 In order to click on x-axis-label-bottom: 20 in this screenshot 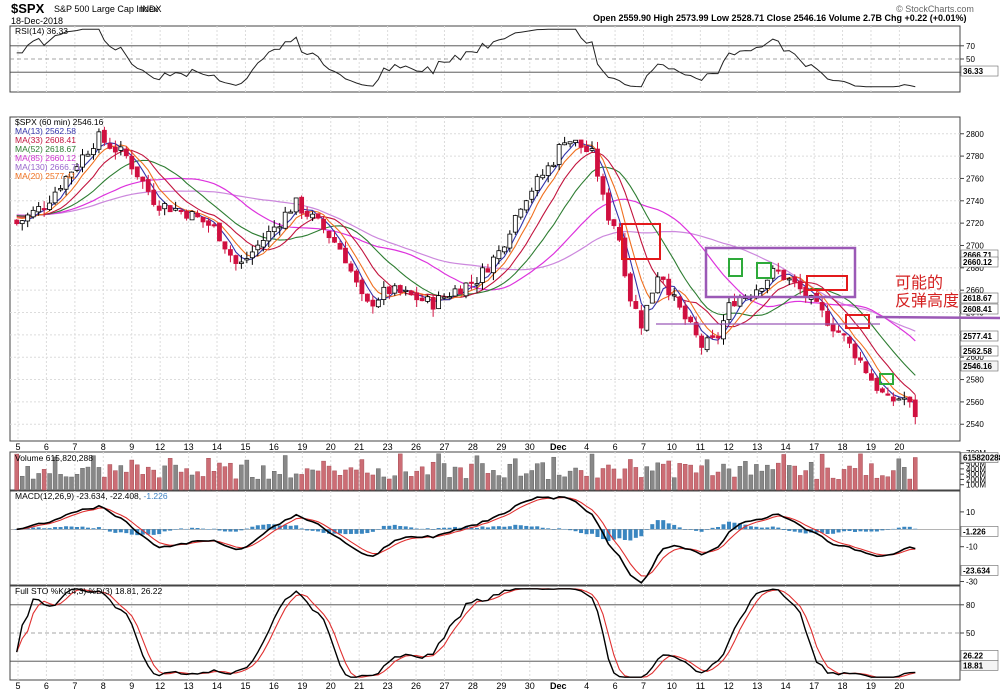, I will do `click(899, 686)`.